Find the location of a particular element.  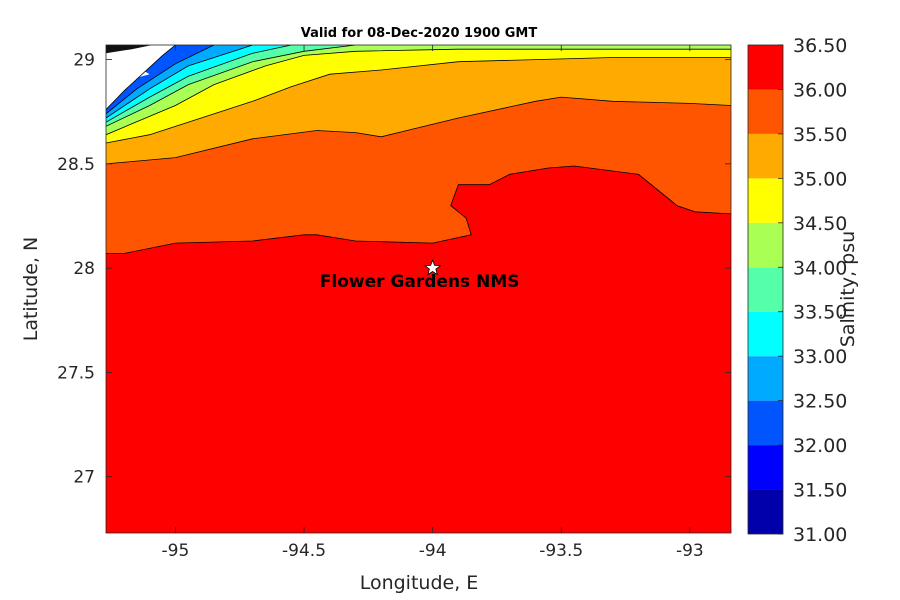

colorbar-tick-label: 35.00 is located at coordinates (820, 179).